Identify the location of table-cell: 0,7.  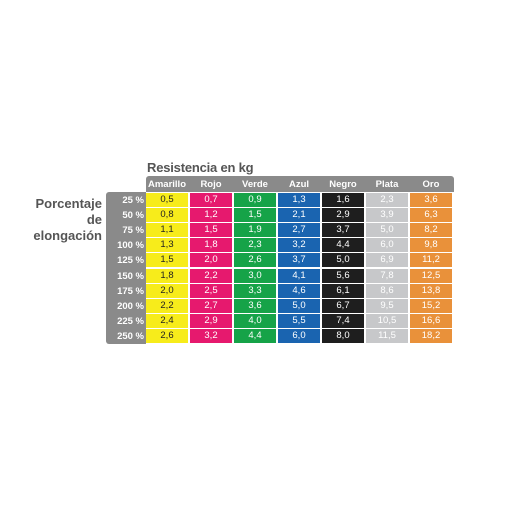
(211, 200).